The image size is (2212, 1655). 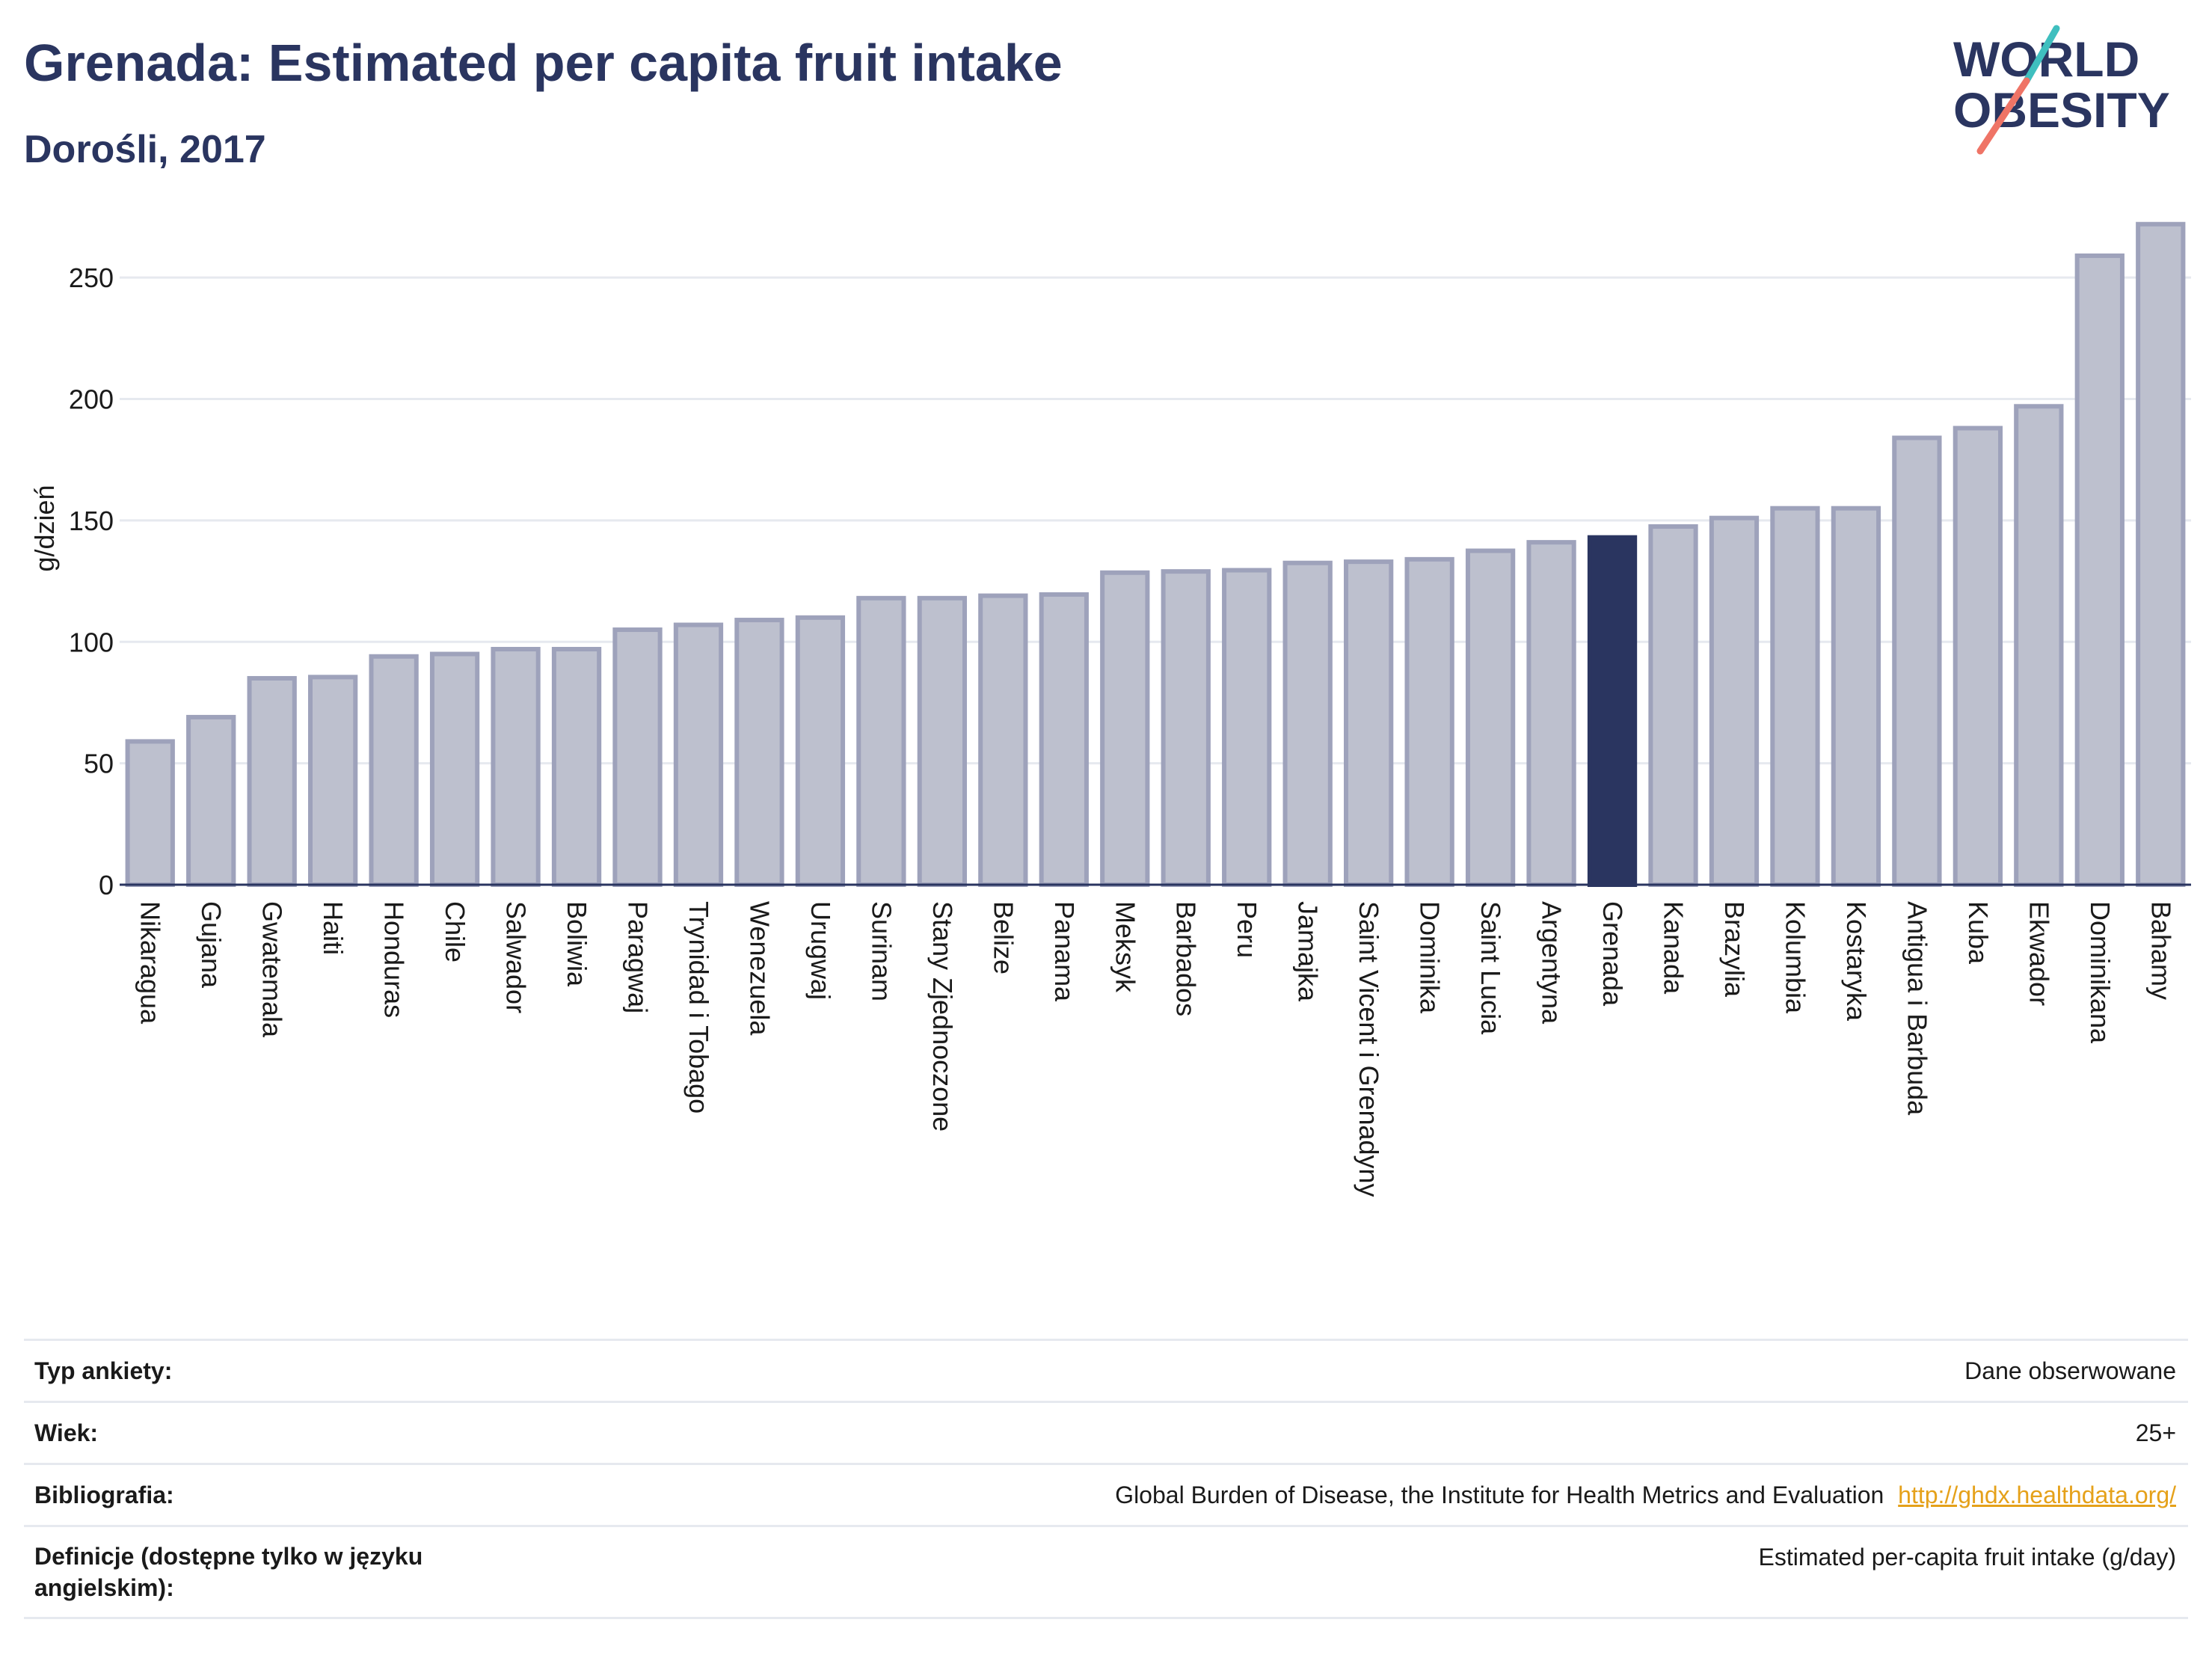 What do you see at coordinates (1856, 961) in the screenshot?
I see `x-tick-label: Kostaryka` at bounding box center [1856, 961].